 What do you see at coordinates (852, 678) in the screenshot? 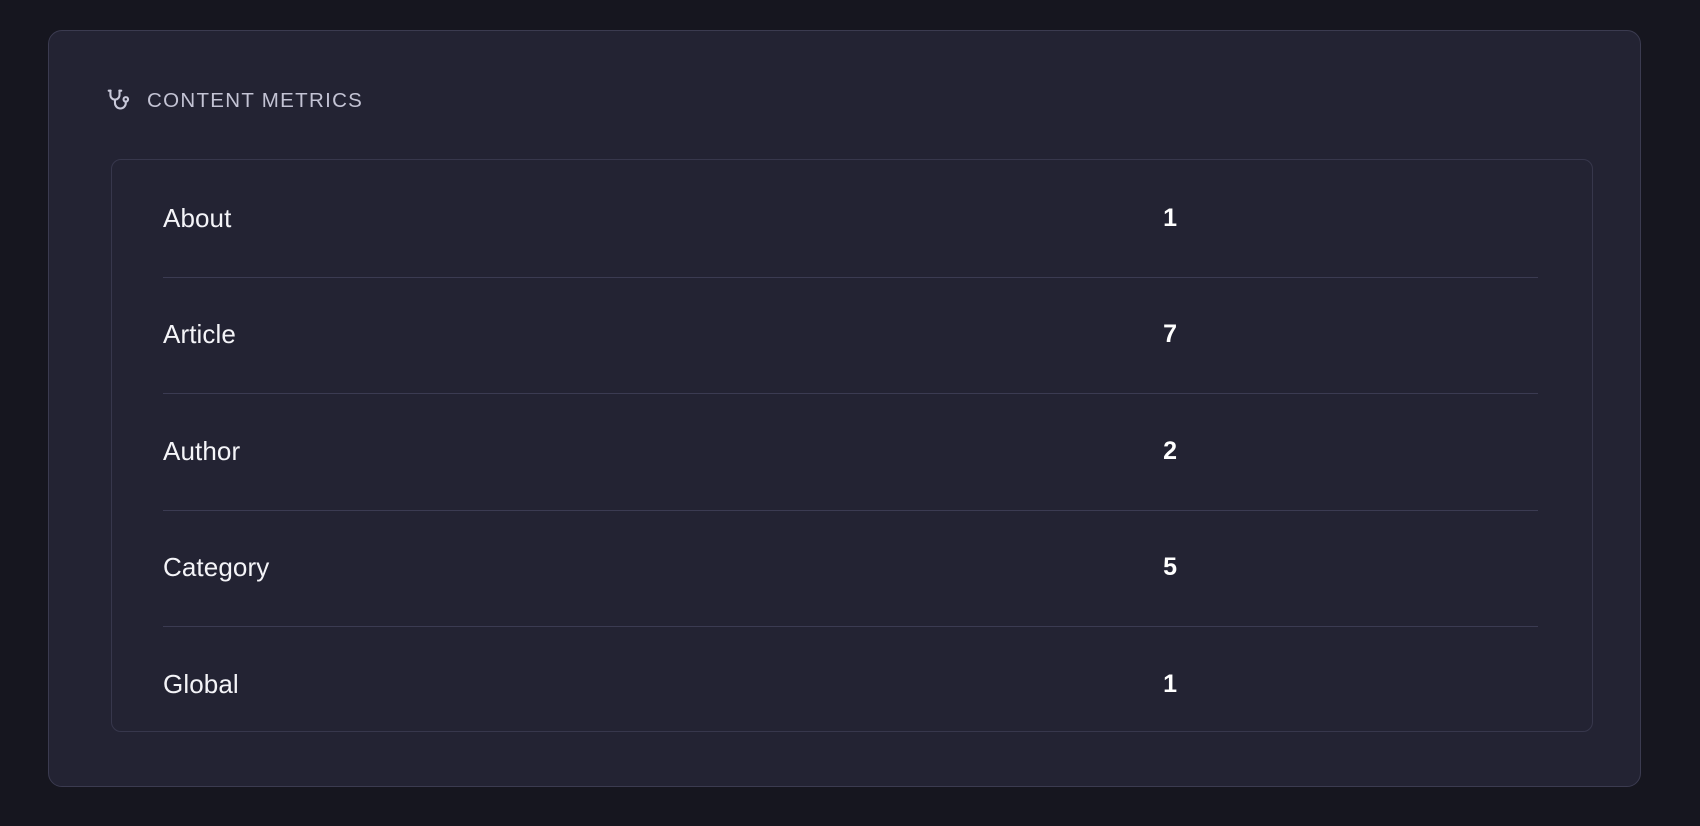
I see `metric-row: Global 1` at bounding box center [852, 678].